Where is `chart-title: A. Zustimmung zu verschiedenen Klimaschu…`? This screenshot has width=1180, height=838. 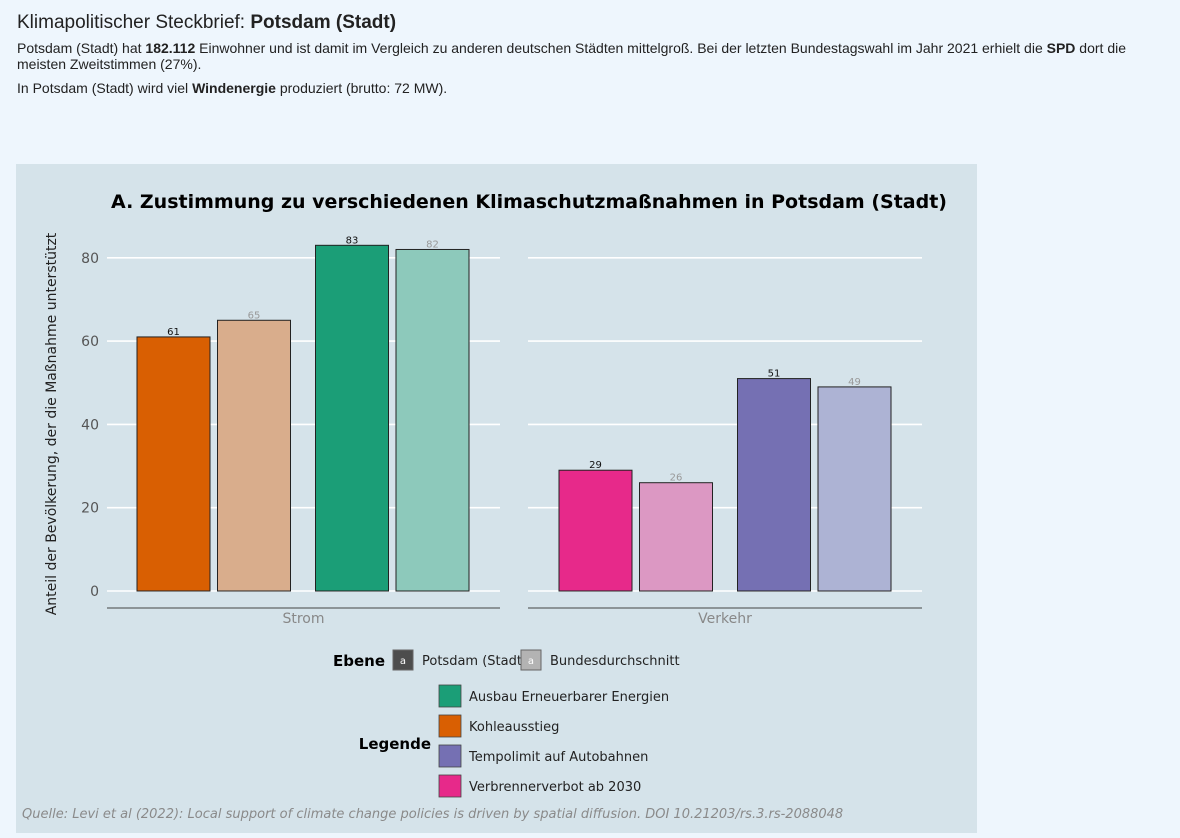
chart-title: A. Zustimmung zu verschiedenen Klimaschu… is located at coordinates (529, 202).